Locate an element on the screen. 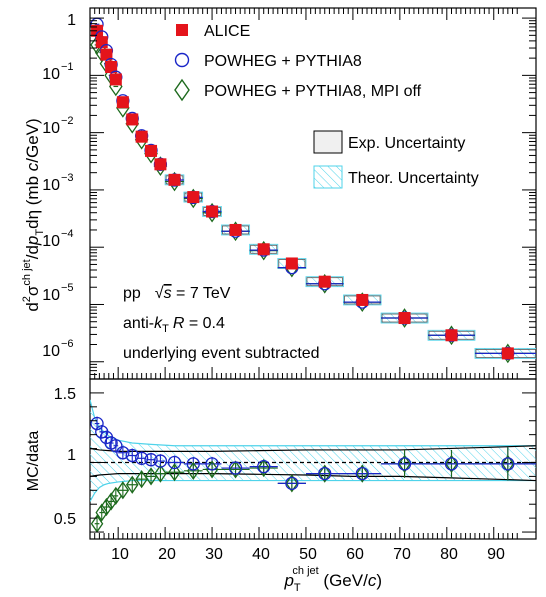 The image size is (546, 597). legend-label-mpioff: POWHEG + PYTHIA8, MPI off is located at coordinates (313, 91).